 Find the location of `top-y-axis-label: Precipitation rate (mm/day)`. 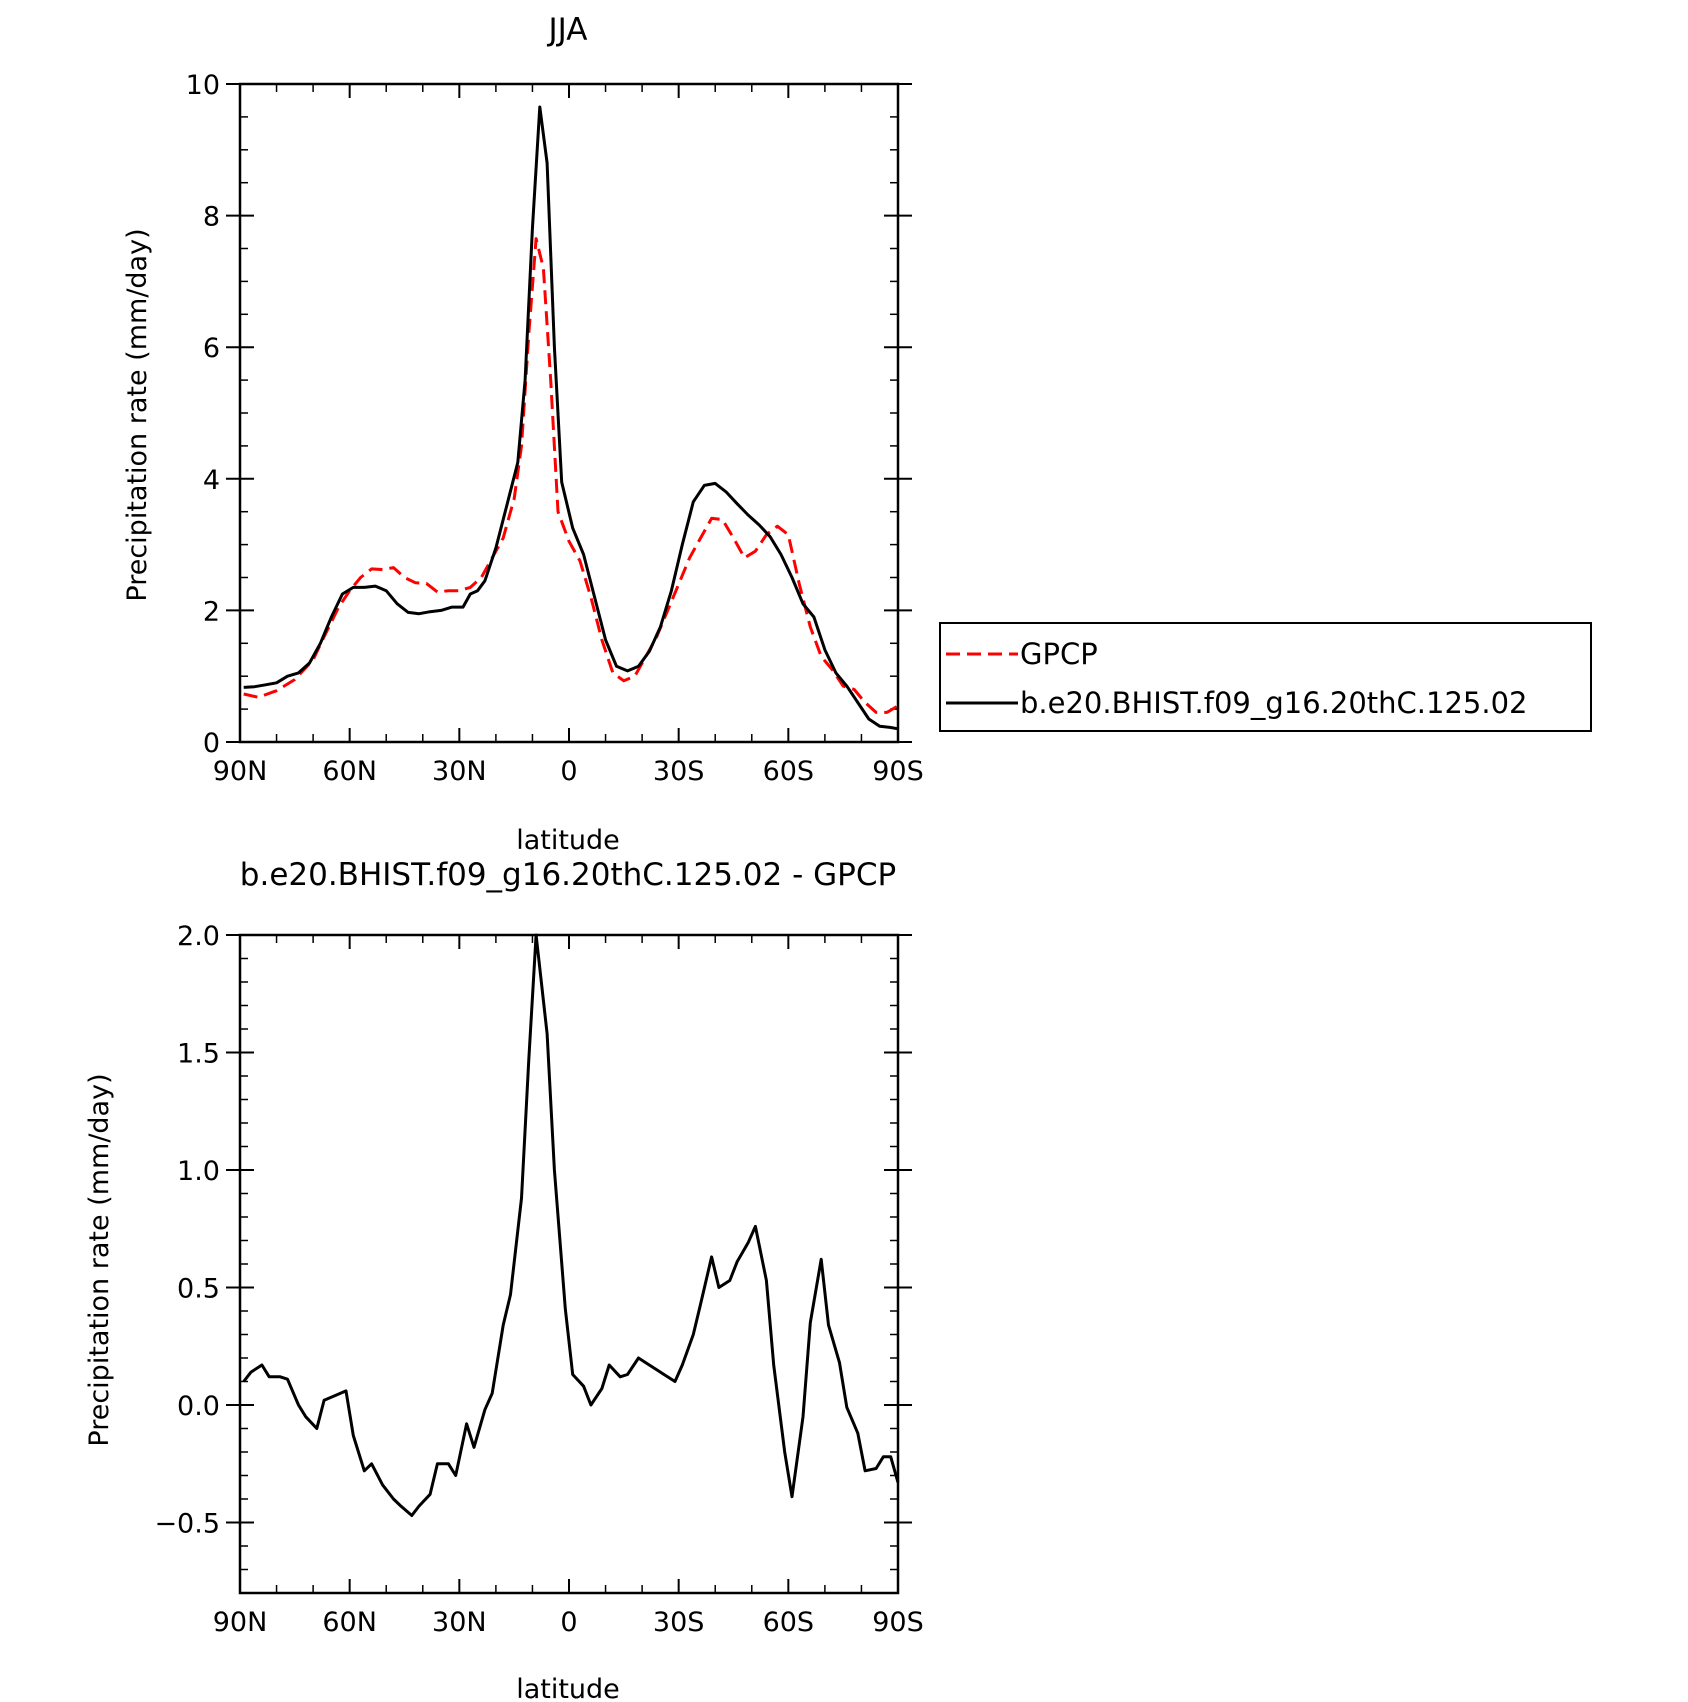

top-y-axis-label: Precipitation rate (mm/day) is located at coordinates (137, 414).